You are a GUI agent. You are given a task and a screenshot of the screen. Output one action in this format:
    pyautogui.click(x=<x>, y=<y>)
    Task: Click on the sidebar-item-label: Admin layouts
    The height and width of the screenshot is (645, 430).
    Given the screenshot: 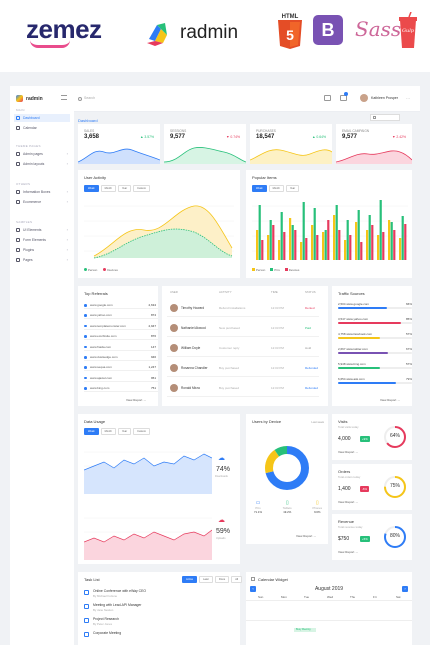 What is the action you would take?
    pyautogui.click(x=34, y=164)
    